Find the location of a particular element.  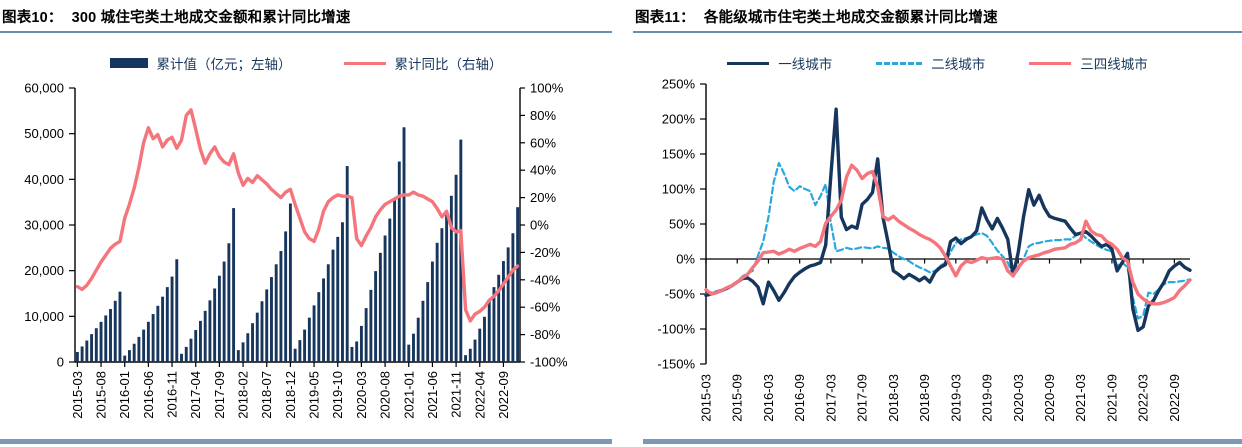

svg-text: 250% is located at coordinates (679, 84).